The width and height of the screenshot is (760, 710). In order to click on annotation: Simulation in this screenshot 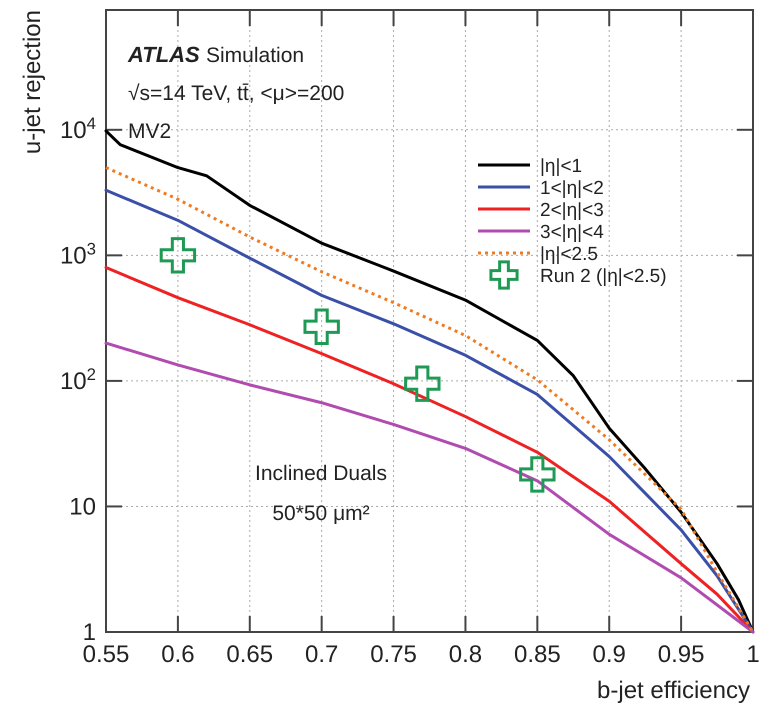, I will do `click(255, 55)`.